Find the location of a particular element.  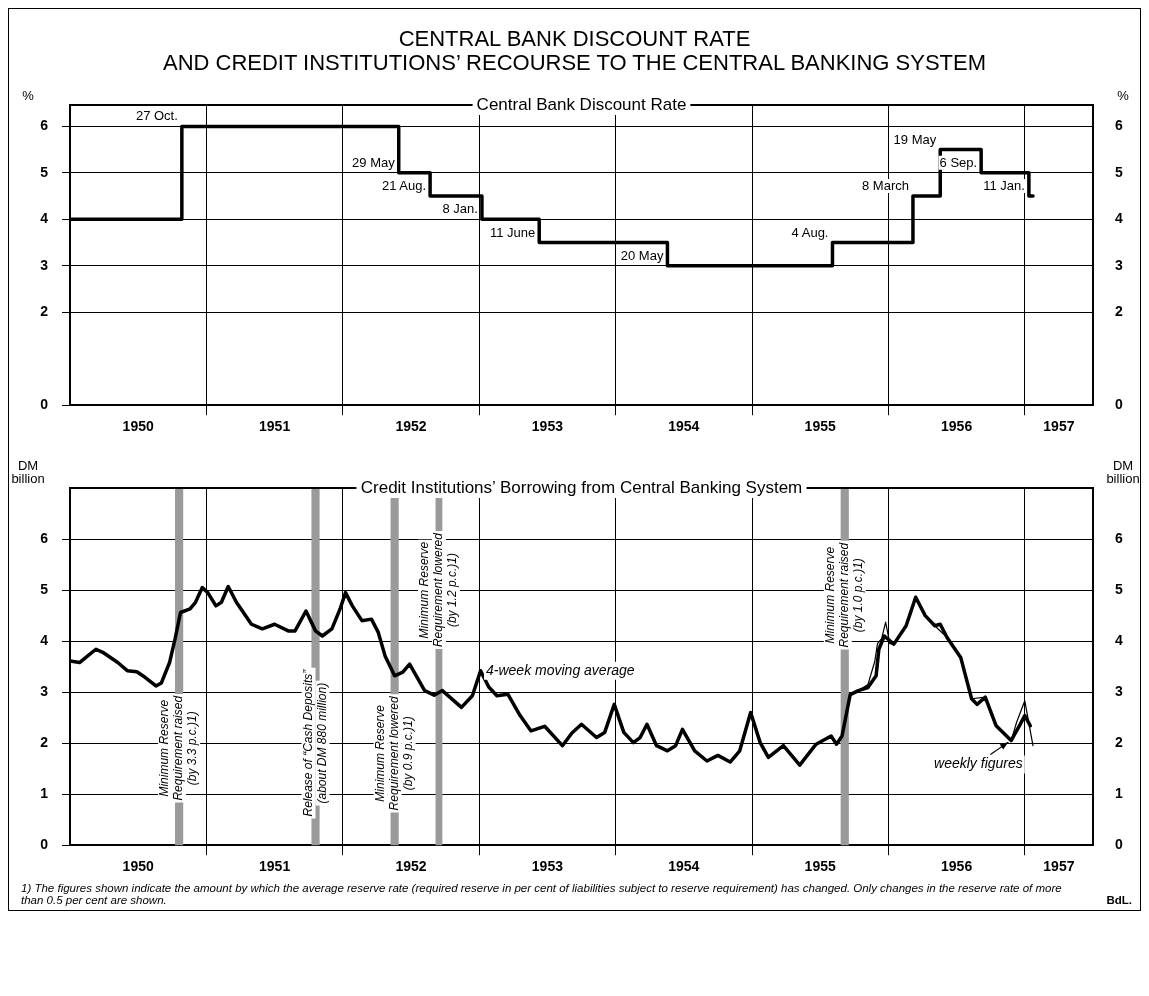

band-label: Minimum Reserve Requirement lowered (by 1.2 p.c.)1) is located at coordinates (438, 590).